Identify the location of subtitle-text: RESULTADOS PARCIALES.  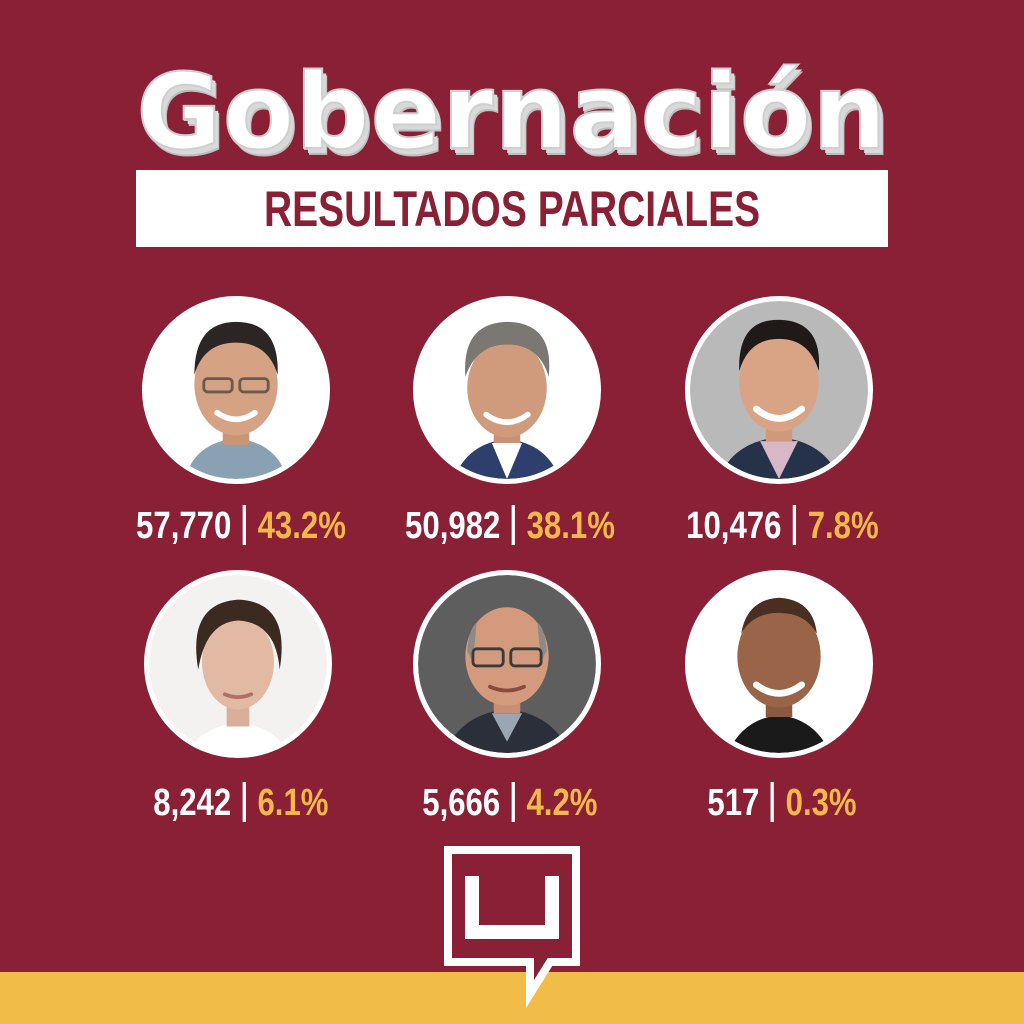
(512, 208).